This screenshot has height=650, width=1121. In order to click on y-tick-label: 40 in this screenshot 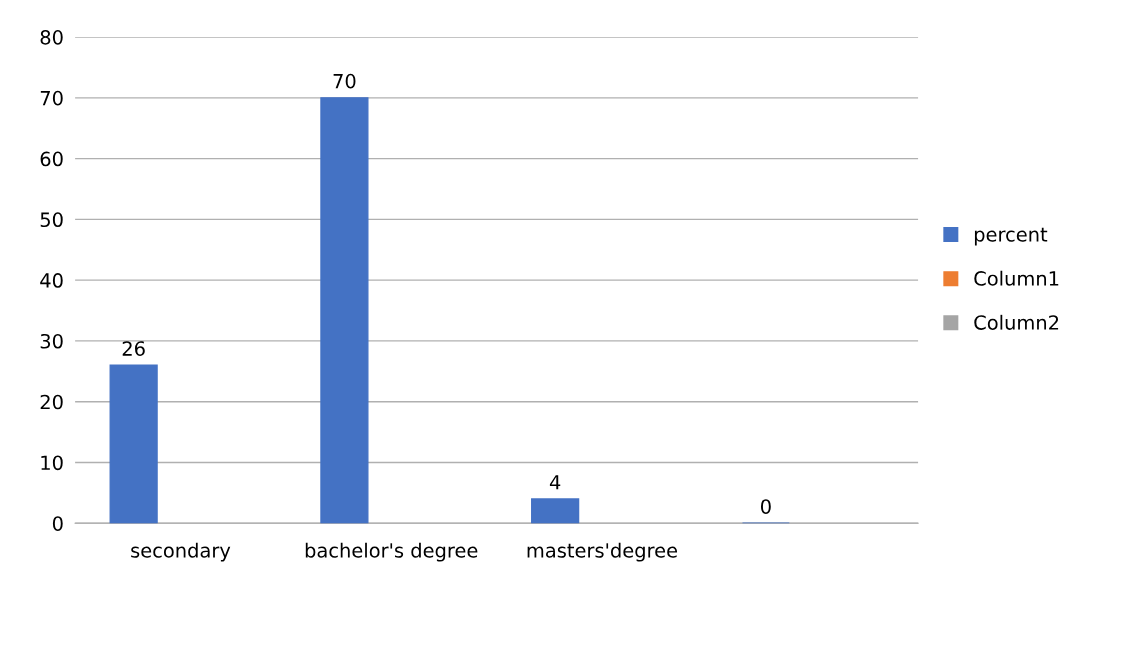, I will do `click(51, 280)`.